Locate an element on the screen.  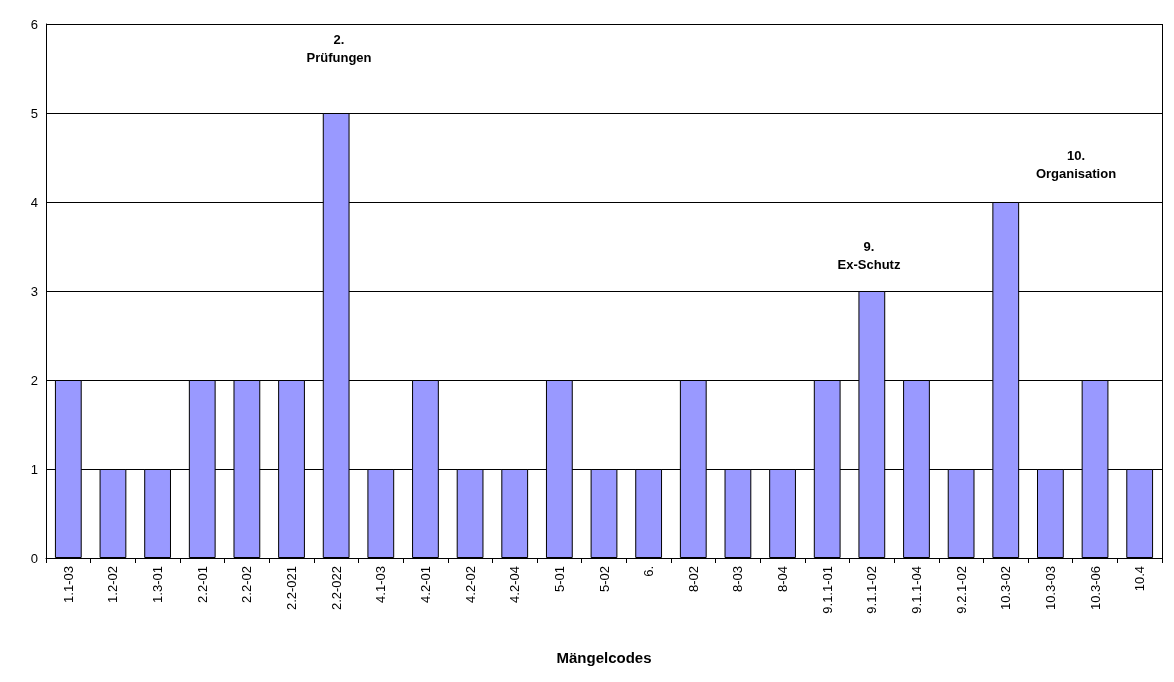
x-tick-label: 1.1-03 is located at coordinates (68, 584).